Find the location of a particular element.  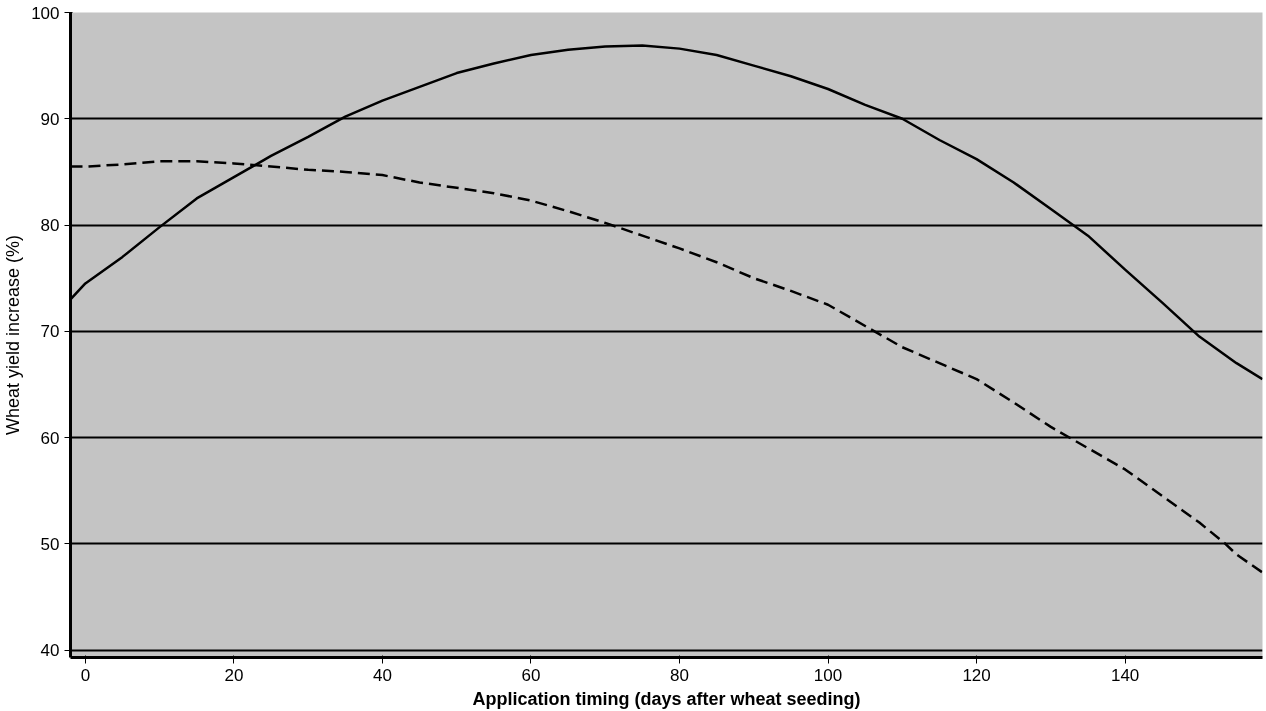

y-tick-label: 50 is located at coordinates (50, 544).